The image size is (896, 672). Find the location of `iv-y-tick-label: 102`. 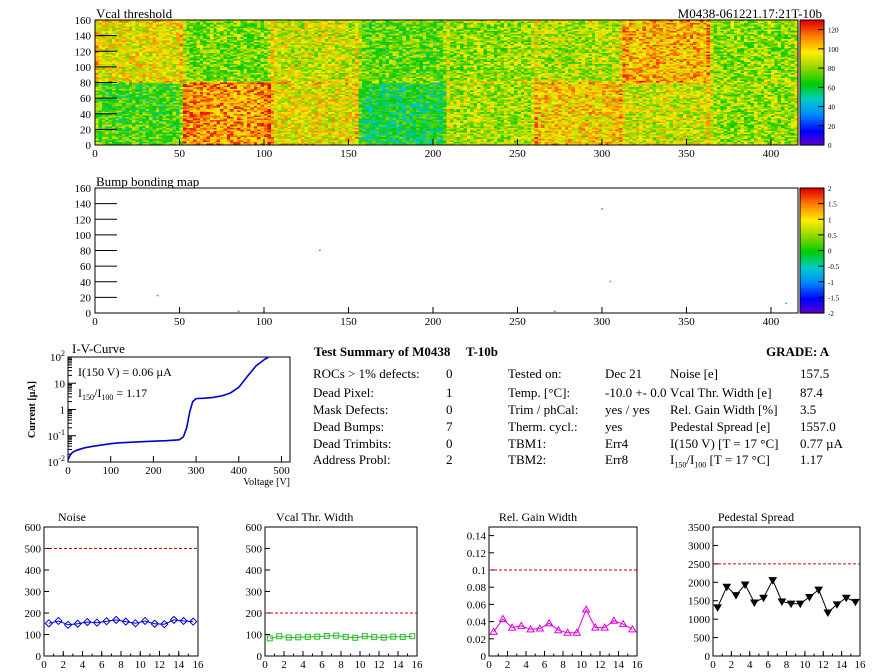

iv-y-tick-label: 102 is located at coordinates (57, 356).